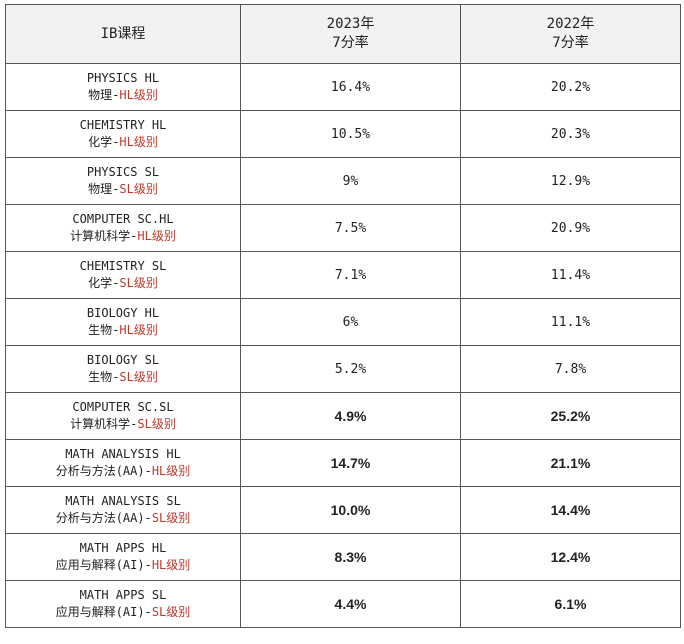  What do you see at coordinates (123, 172) in the screenshot?
I see `course-name-en: PHYSICS SL` at bounding box center [123, 172].